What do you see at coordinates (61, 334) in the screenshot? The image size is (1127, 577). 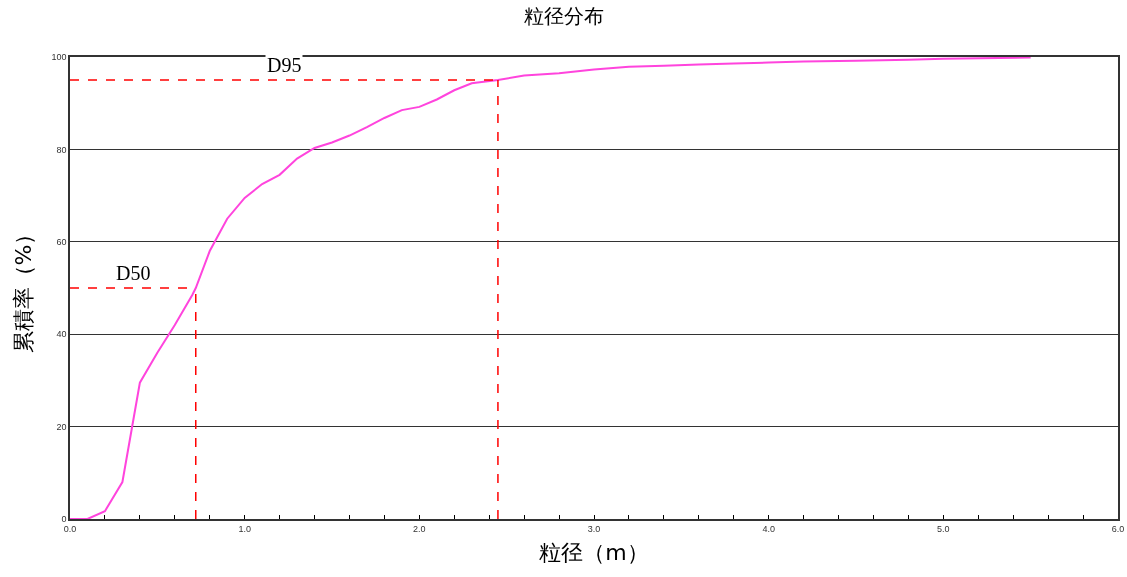 I see `y-tick-label: 40` at bounding box center [61, 334].